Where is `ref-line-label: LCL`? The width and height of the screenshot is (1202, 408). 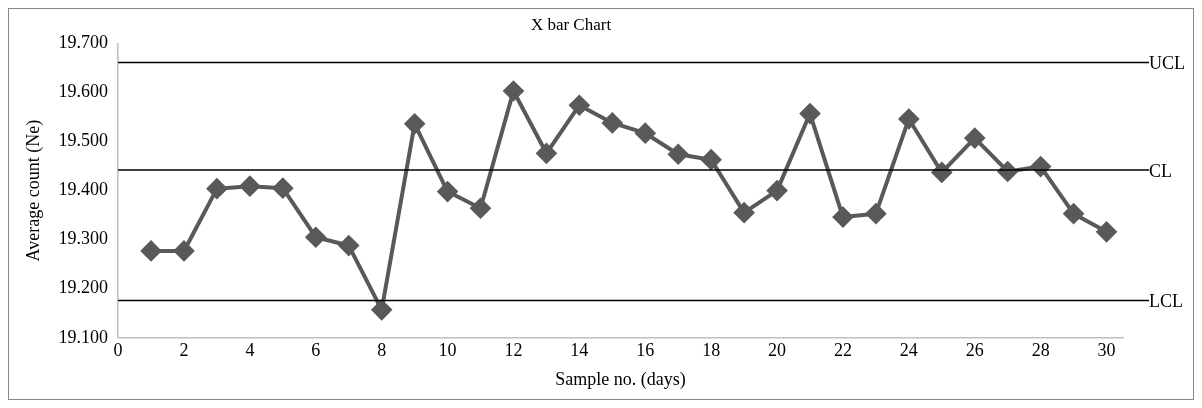 ref-line-label: LCL is located at coordinates (1166, 301).